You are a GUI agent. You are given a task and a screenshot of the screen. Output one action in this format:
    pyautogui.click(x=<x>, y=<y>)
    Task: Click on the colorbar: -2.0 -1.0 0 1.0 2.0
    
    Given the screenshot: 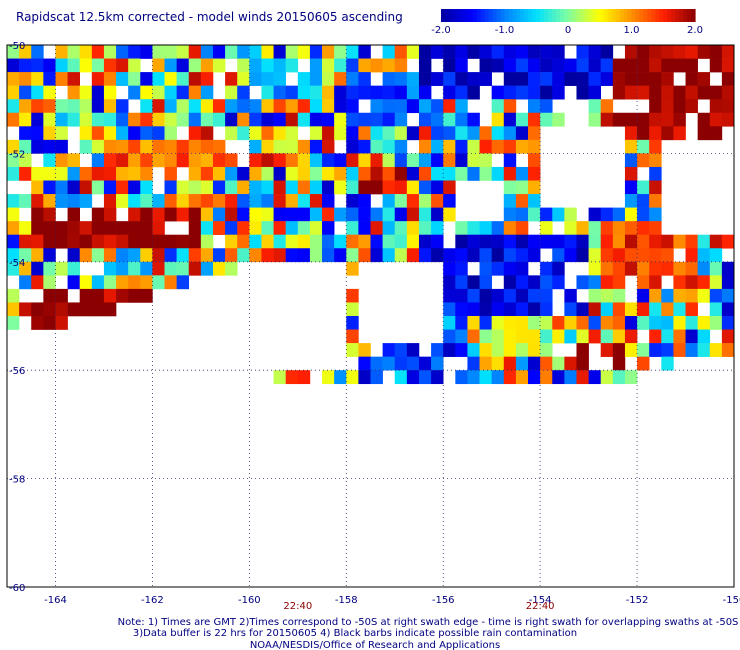 What is the action you would take?
    pyautogui.click(x=567, y=22)
    